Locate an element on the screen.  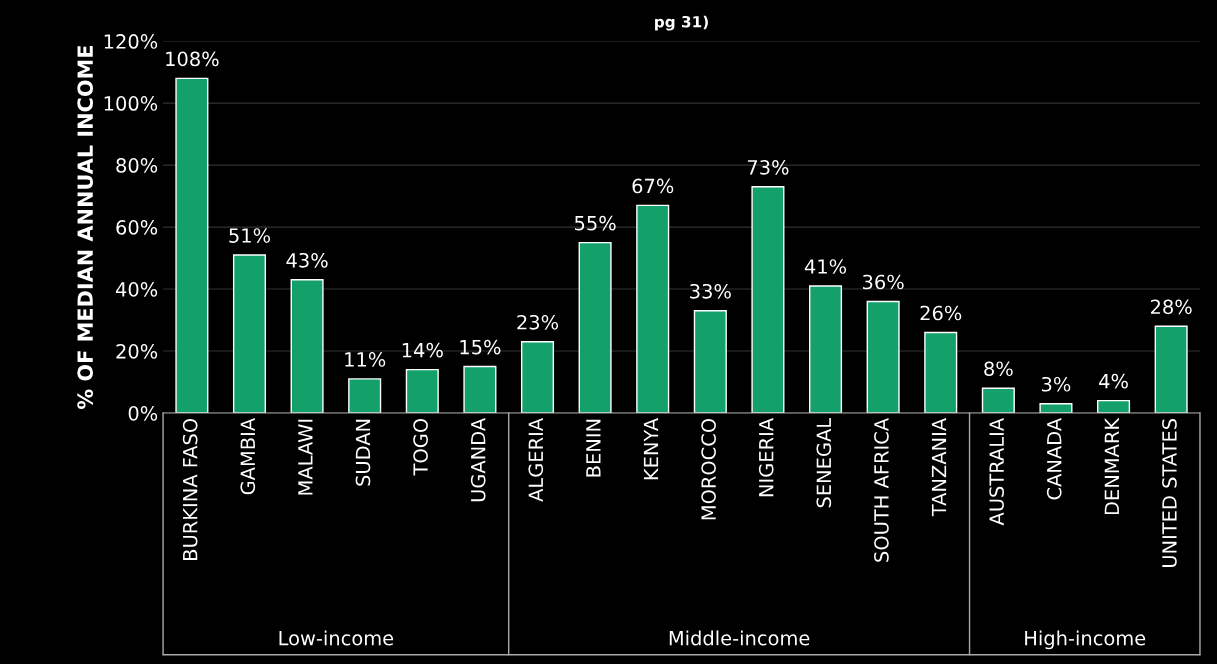
x-tick-label: DENMARK is located at coordinates (1111, 466).